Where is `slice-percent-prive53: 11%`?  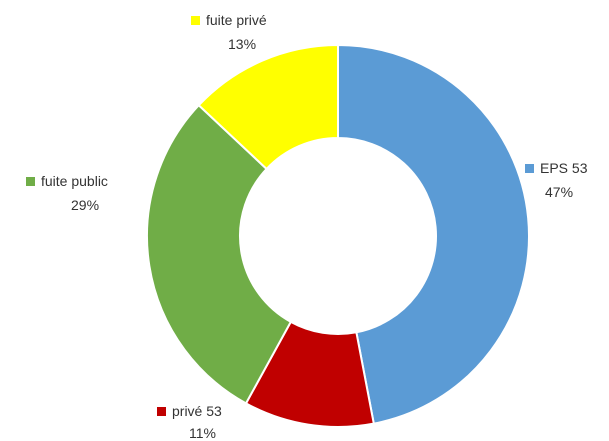
slice-percent-prive53: 11% is located at coordinates (202, 433).